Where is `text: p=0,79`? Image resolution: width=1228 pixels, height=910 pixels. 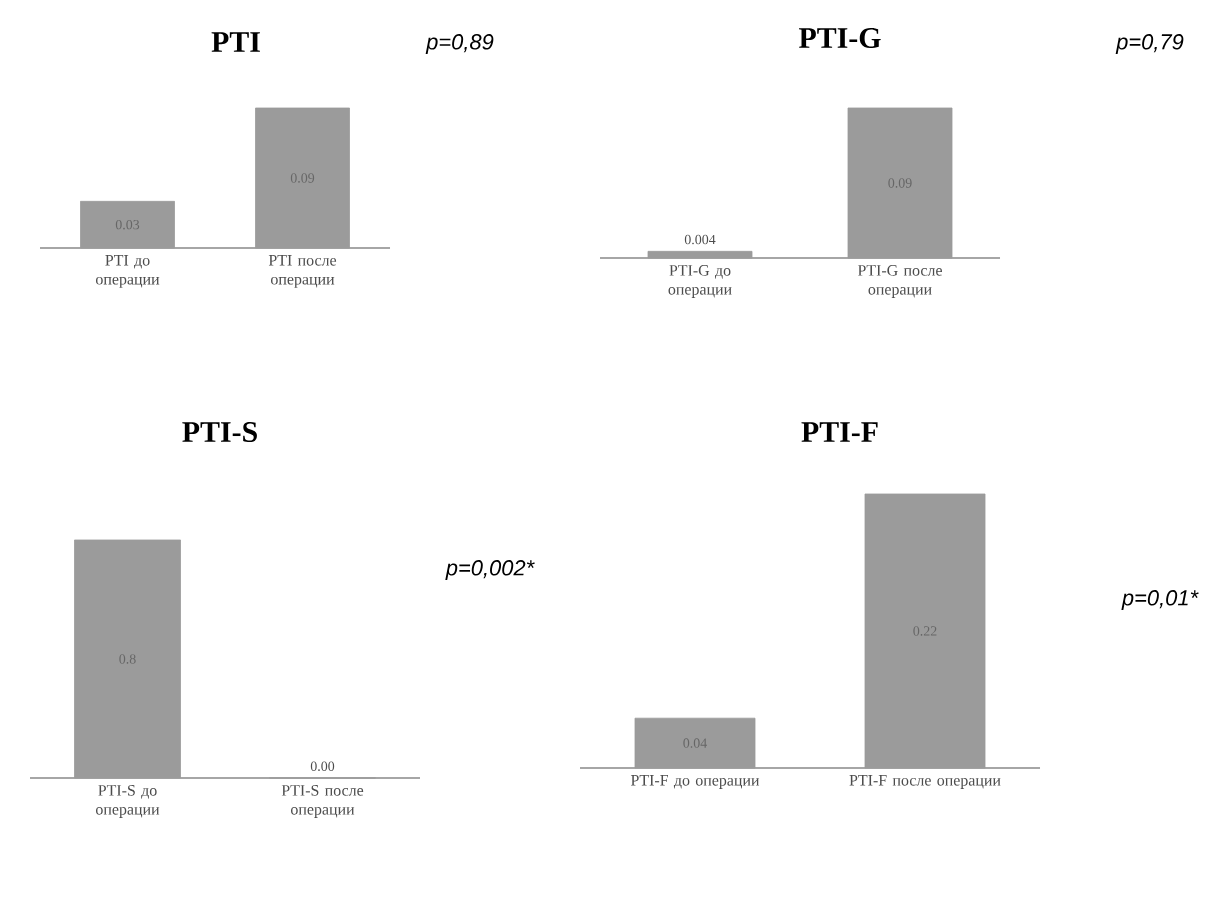 text: p=0,79 is located at coordinates (1149, 44).